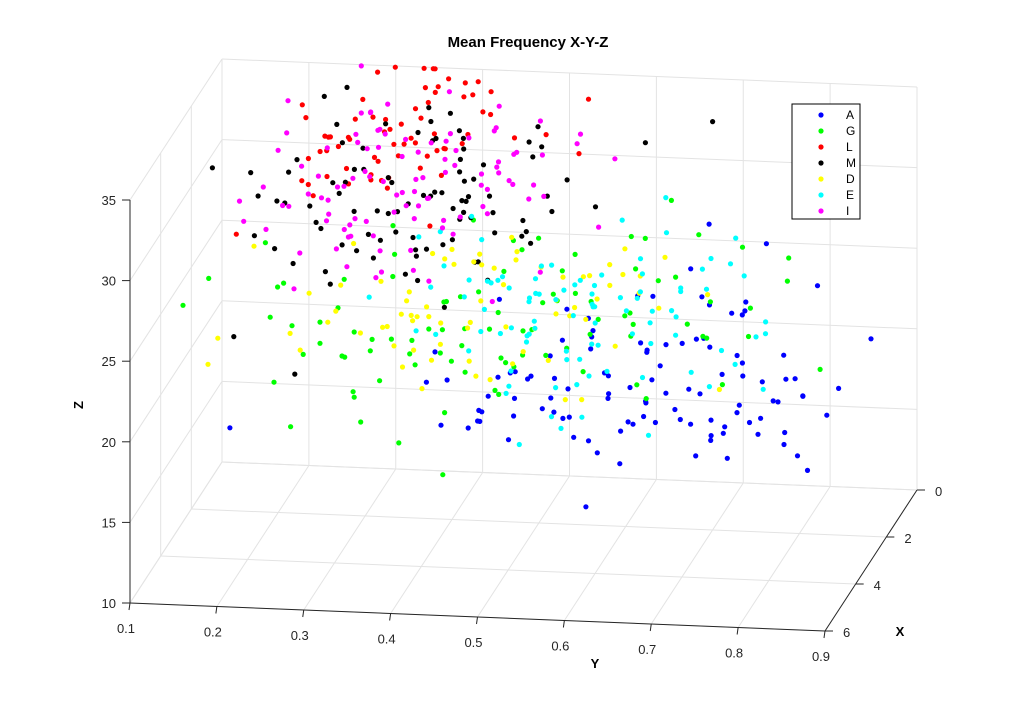 This screenshot has width=1018, height=701. Describe the element at coordinates (109, 603) in the screenshot. I see `z-tick-label: 10` at that location.